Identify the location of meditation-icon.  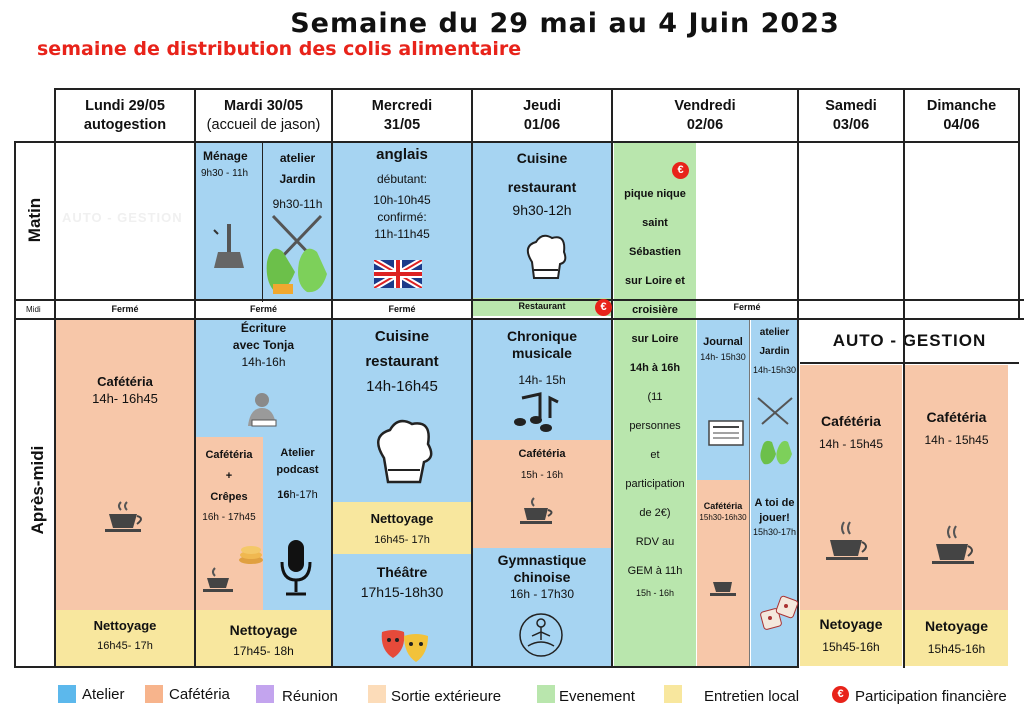
(541, 635).